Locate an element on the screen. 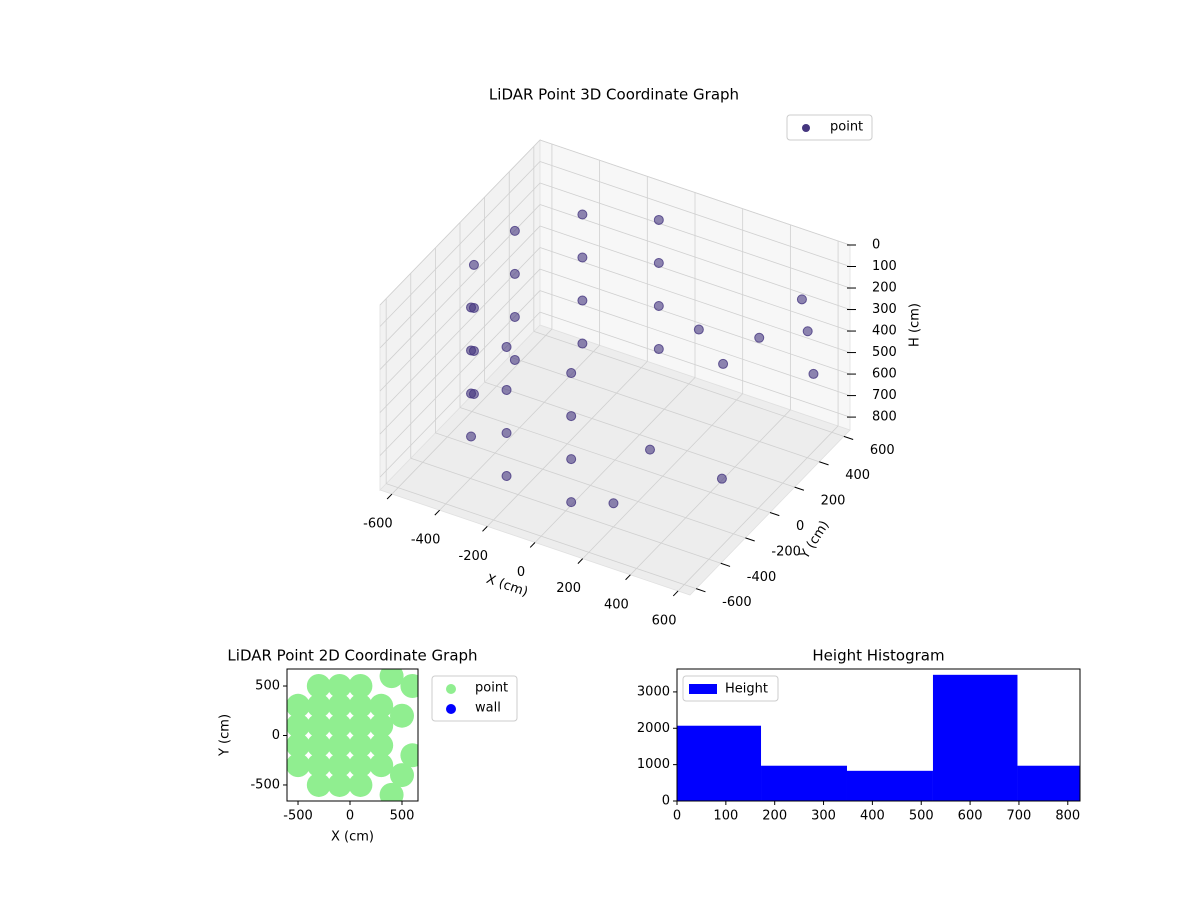 The height and width of the screenshot is (900, 1200). z-tick-label: 800 is located at coordinates (884, 417).